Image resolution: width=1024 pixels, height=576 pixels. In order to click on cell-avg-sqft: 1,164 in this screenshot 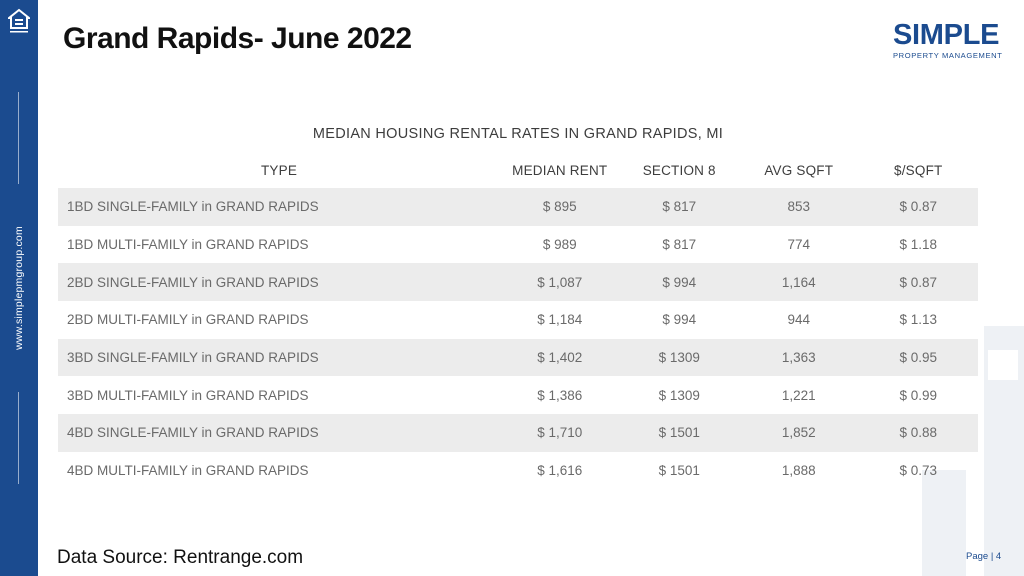, I will do `click(799, 282)`.